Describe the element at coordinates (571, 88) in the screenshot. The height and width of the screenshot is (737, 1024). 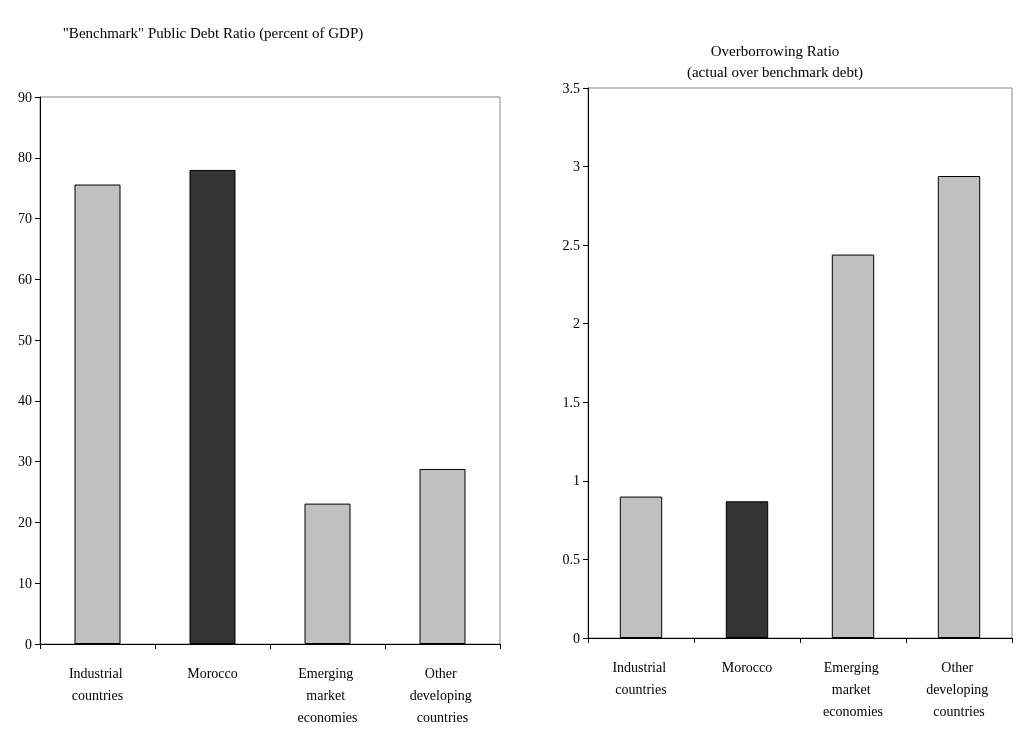
I see `y-tick-label: 3.5` at that location.